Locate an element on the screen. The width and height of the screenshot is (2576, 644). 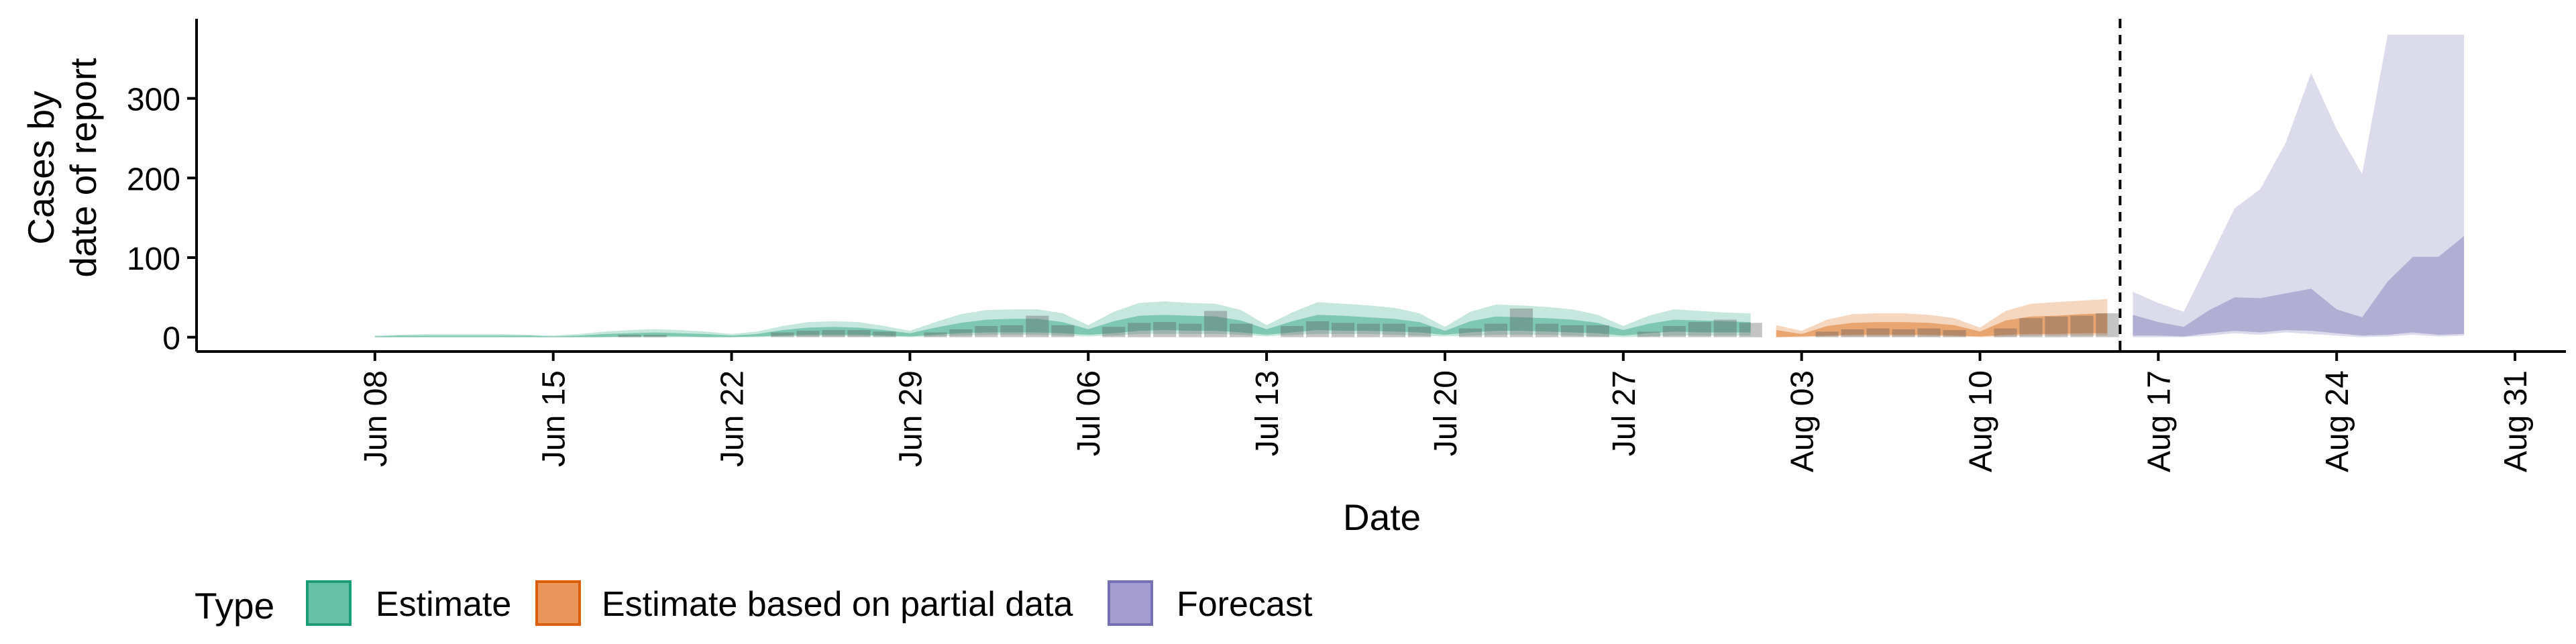
x-tick-label: Jun 08 is located at coordinates (376, 418).